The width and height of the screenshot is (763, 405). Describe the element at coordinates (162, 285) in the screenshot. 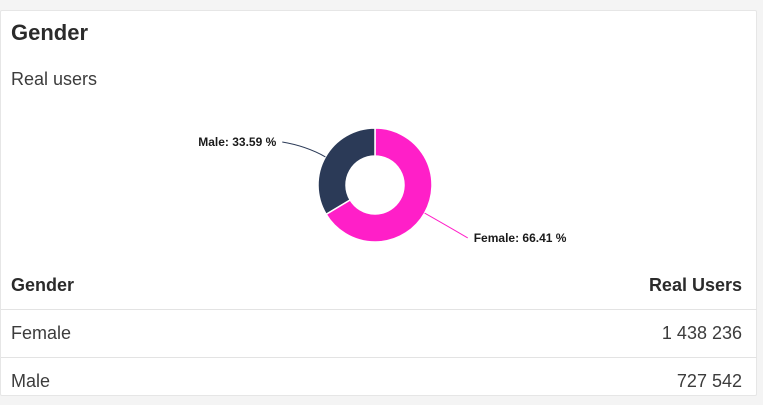

I see `column-header-gender: Gender` at that location.